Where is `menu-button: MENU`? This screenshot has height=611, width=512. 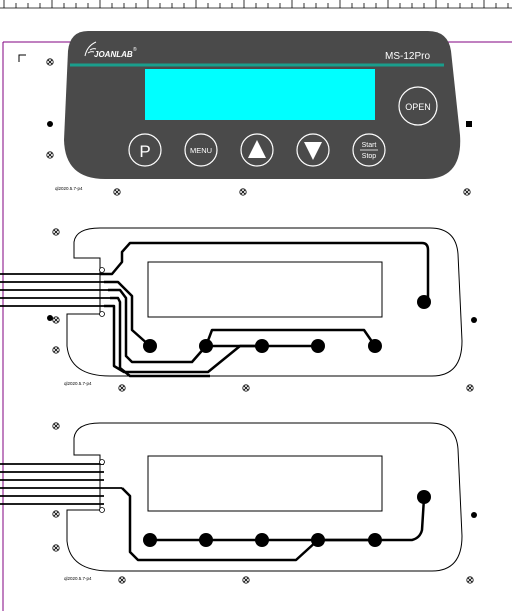
menu-button: MENU is located at coordinates (201, 150).